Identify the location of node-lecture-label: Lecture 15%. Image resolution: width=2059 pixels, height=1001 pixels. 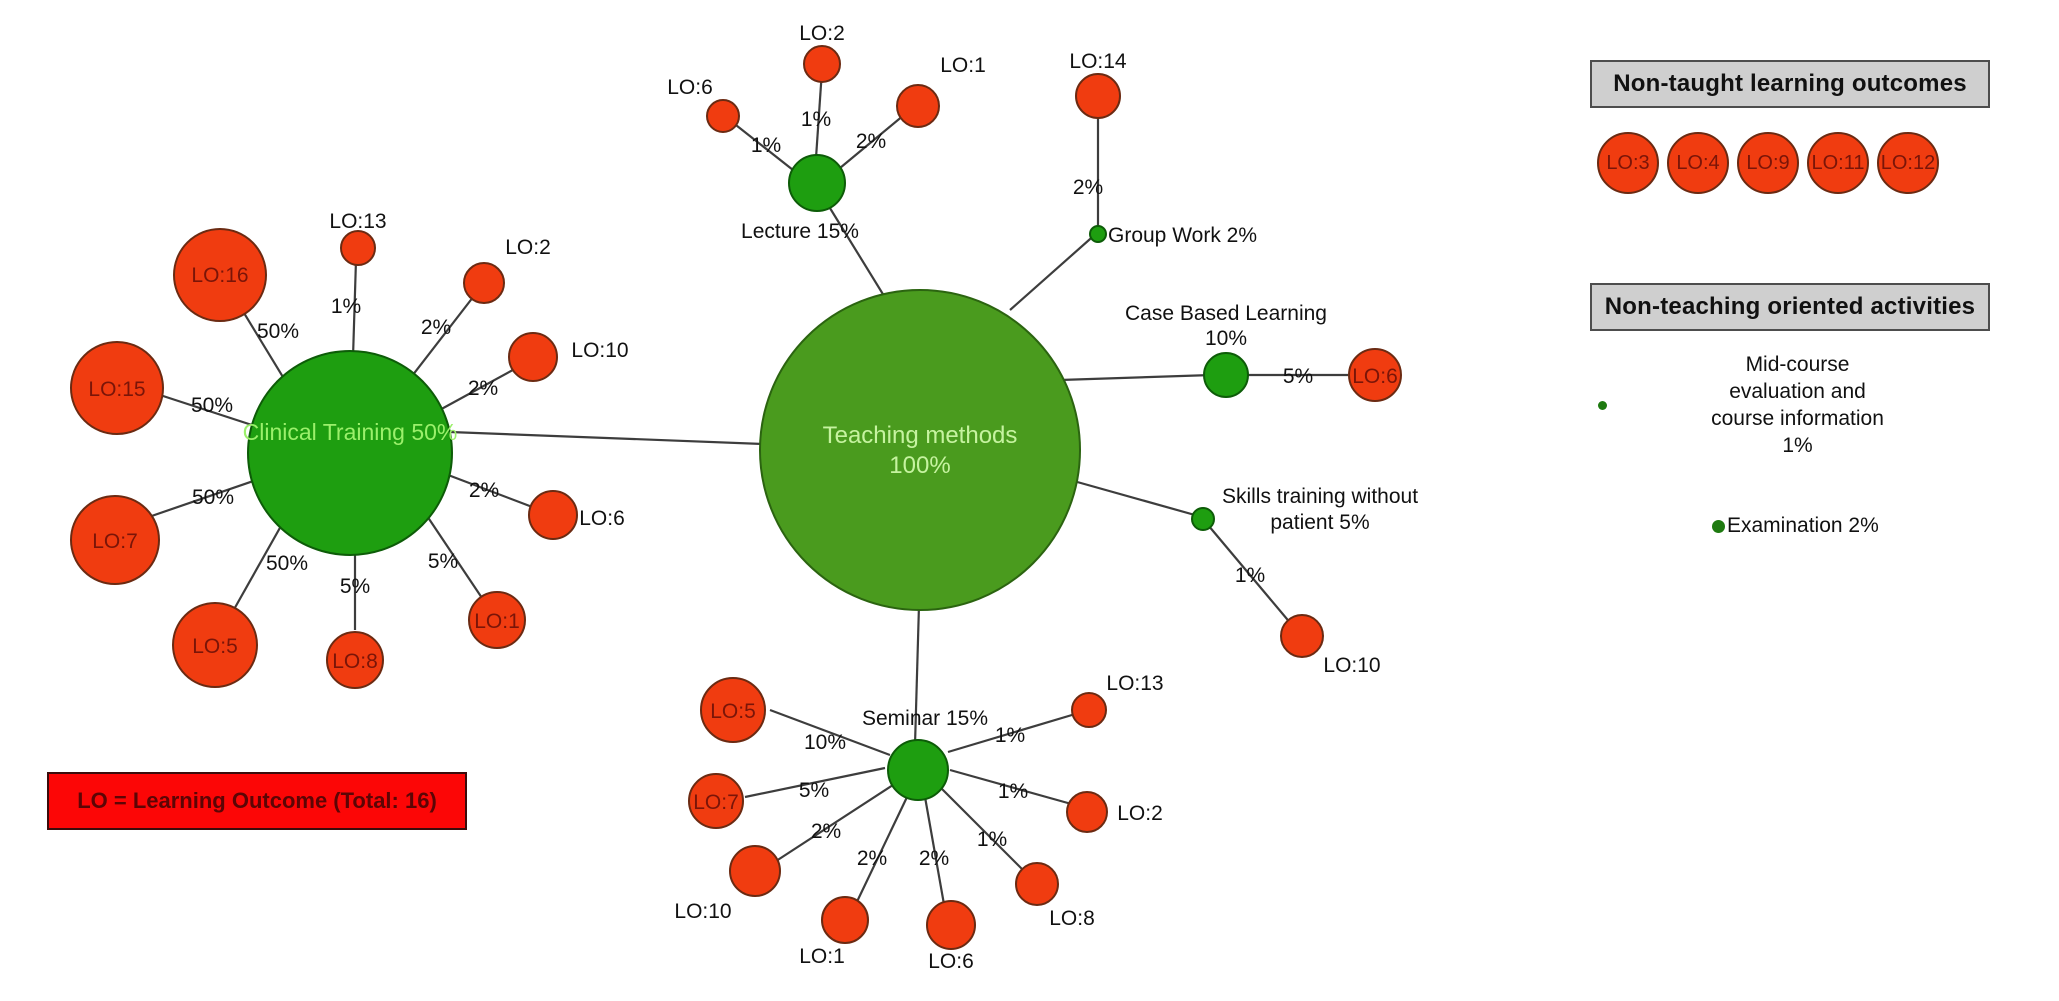
(800, 231).